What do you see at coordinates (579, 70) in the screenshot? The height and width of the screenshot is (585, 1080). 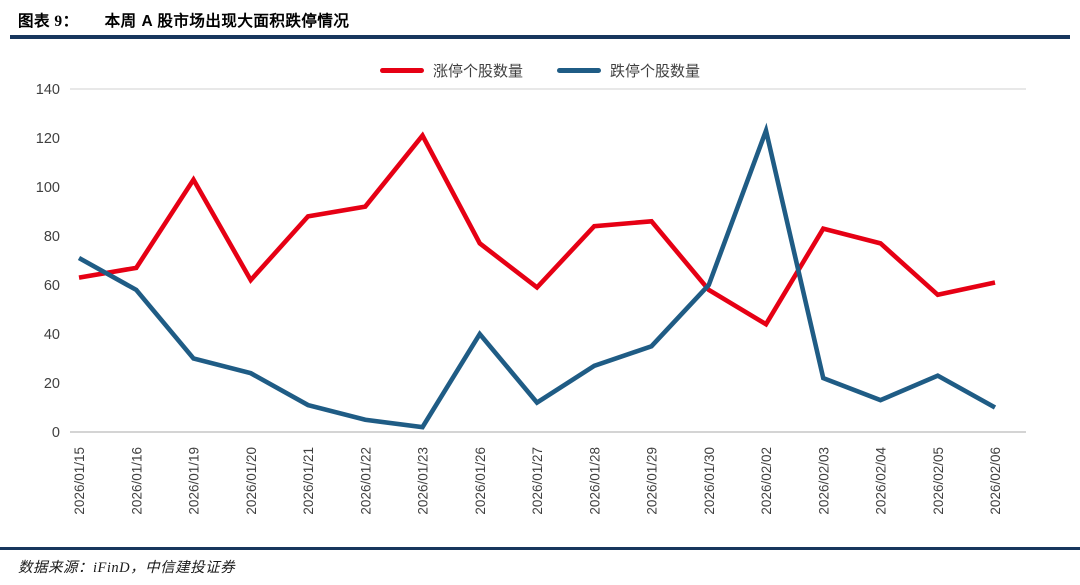 I see `legend-swatch-blue-line` at bounding box center [579, 70].